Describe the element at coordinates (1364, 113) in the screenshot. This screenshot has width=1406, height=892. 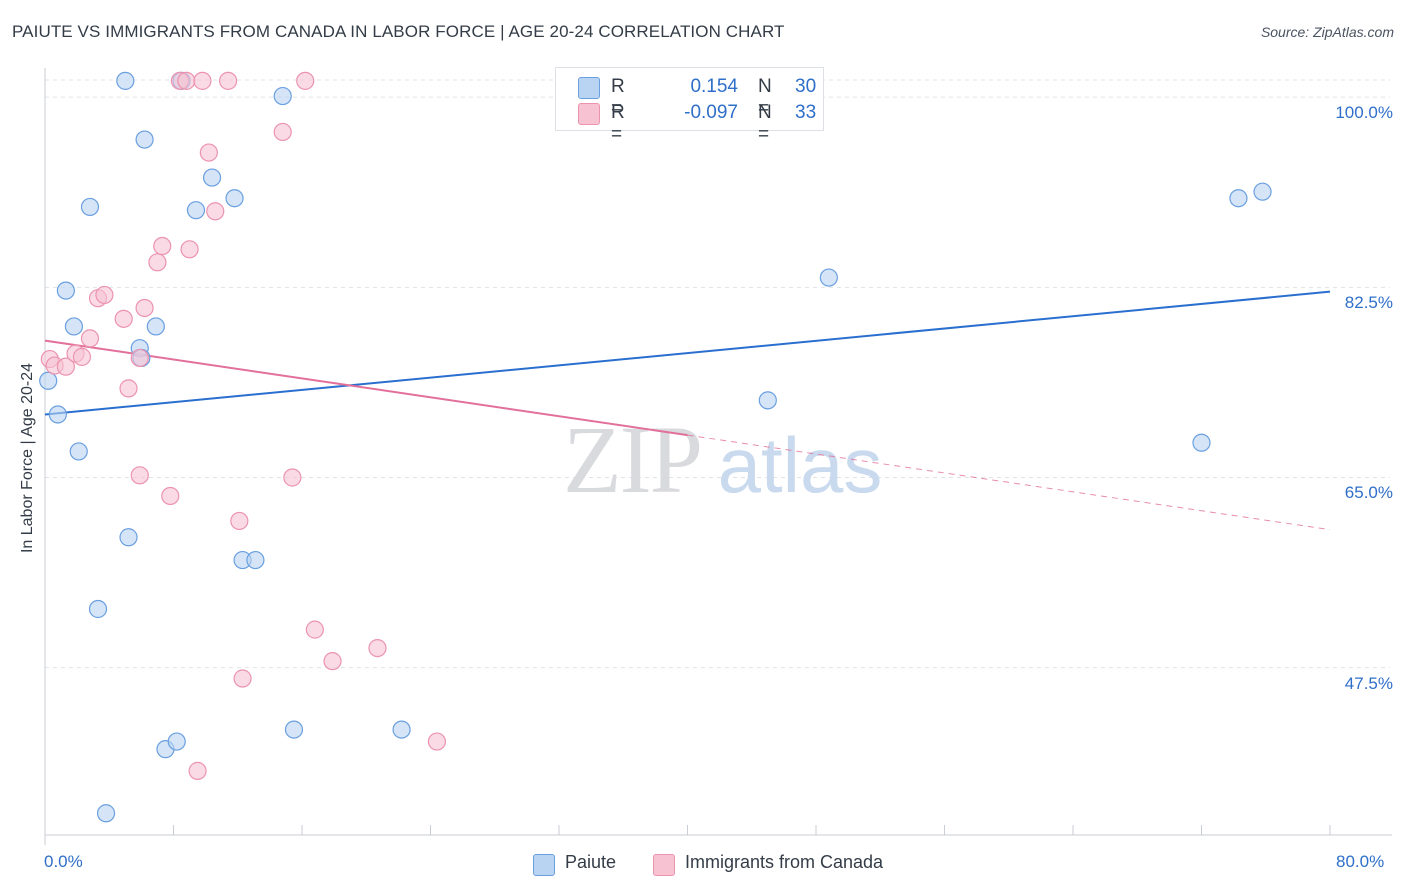
I see `y-tick-label: 100.0%` at that location.